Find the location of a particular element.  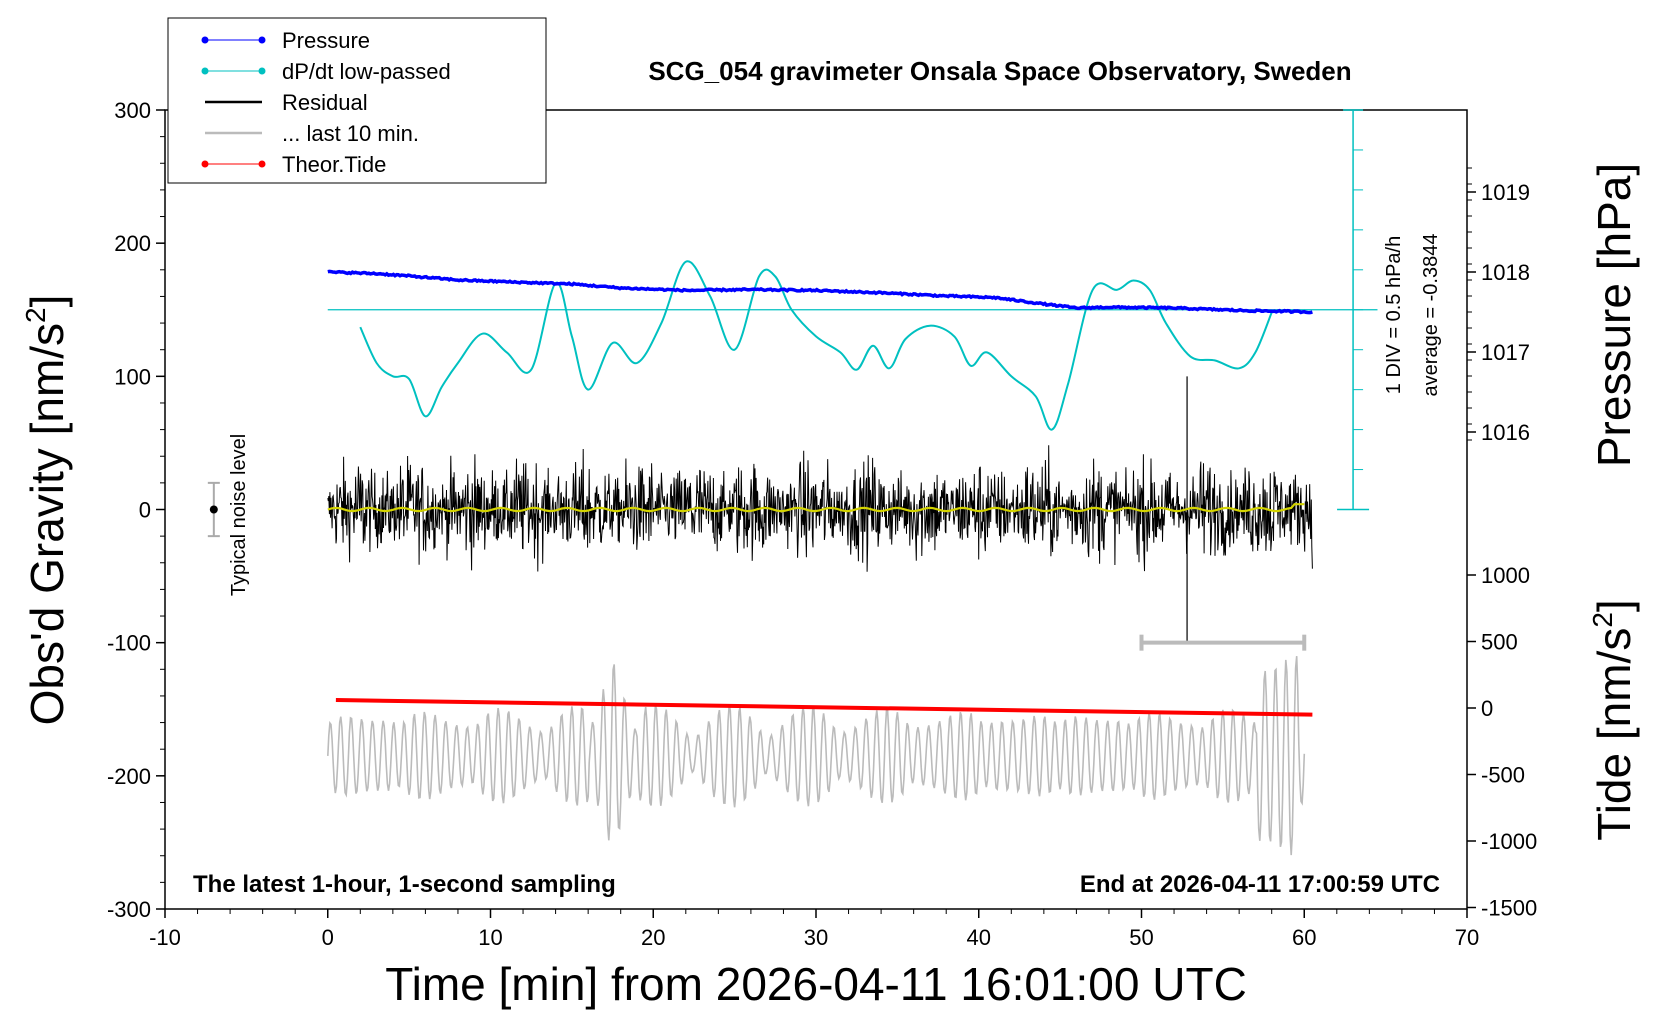

last-10-min-series is located at coordinates (816, 756).